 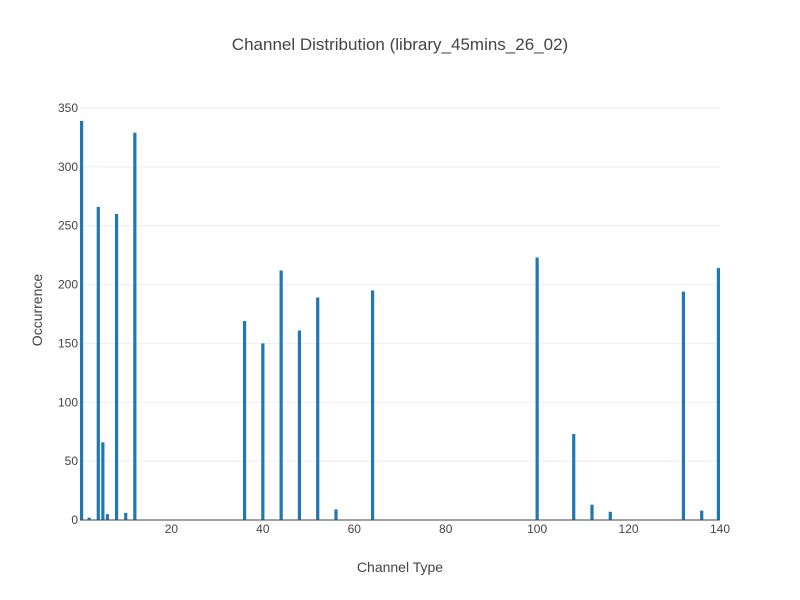 What do you see at coordinates (68, 402) in the screenshot?
I see `y-tick-label: 100` at bounding box center [68, 402].